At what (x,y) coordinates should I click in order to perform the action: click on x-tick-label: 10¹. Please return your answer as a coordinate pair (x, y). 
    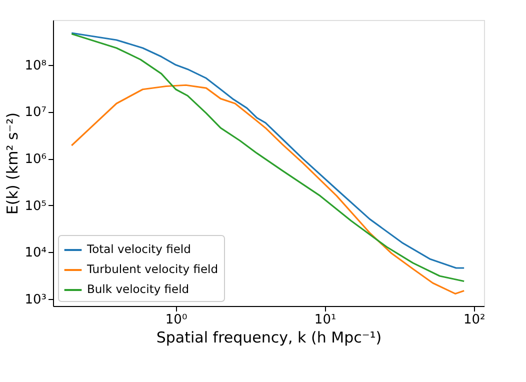
    Looking at the image, I should click on (325, 320).